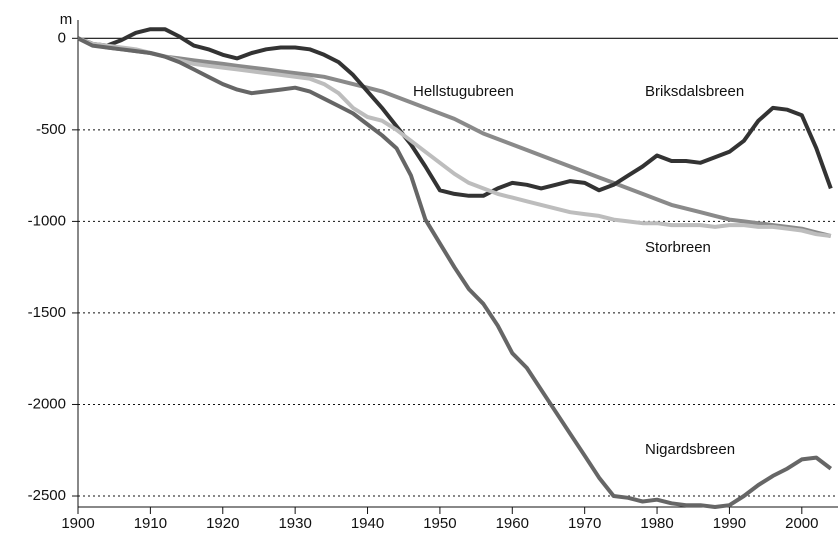 This screenshot has height=548, width=838. I want to click on series-label: Hellstugubreen, so click(463, 91).